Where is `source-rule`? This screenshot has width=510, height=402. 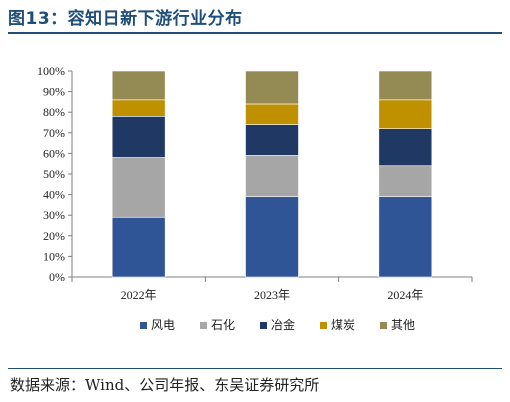
source-rule is located at coordinates (255, 368).